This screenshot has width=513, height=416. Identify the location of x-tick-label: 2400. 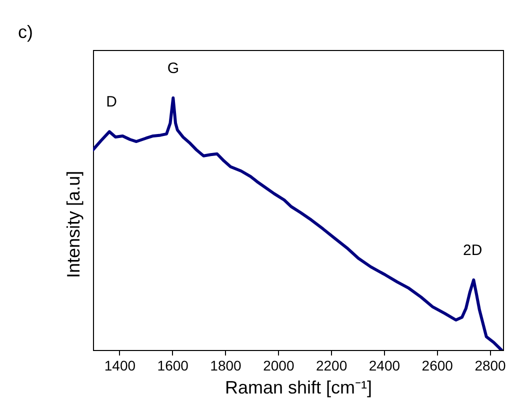
(384, 366).